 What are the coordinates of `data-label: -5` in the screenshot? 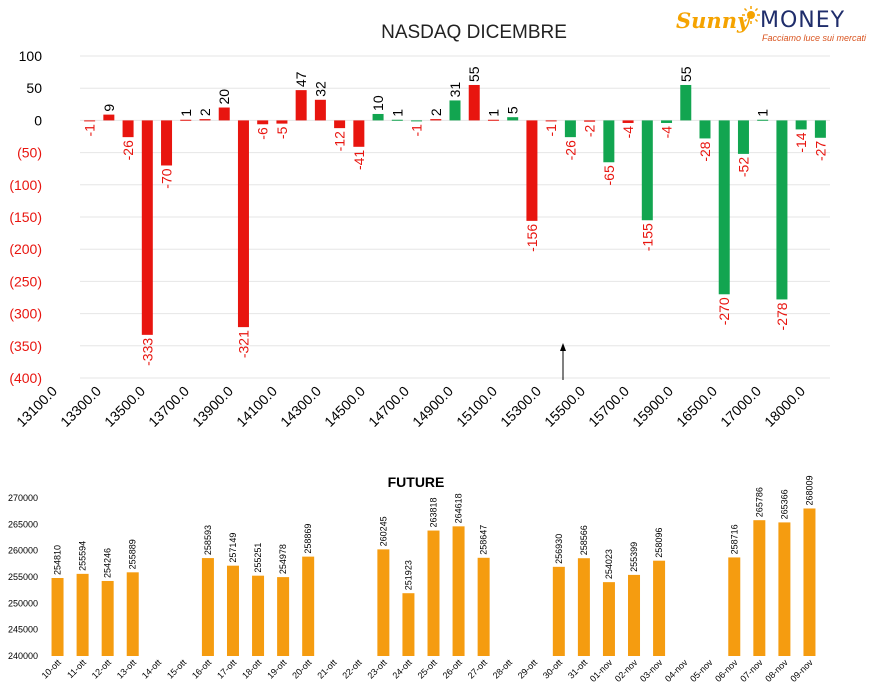 It's located at (282, 132).